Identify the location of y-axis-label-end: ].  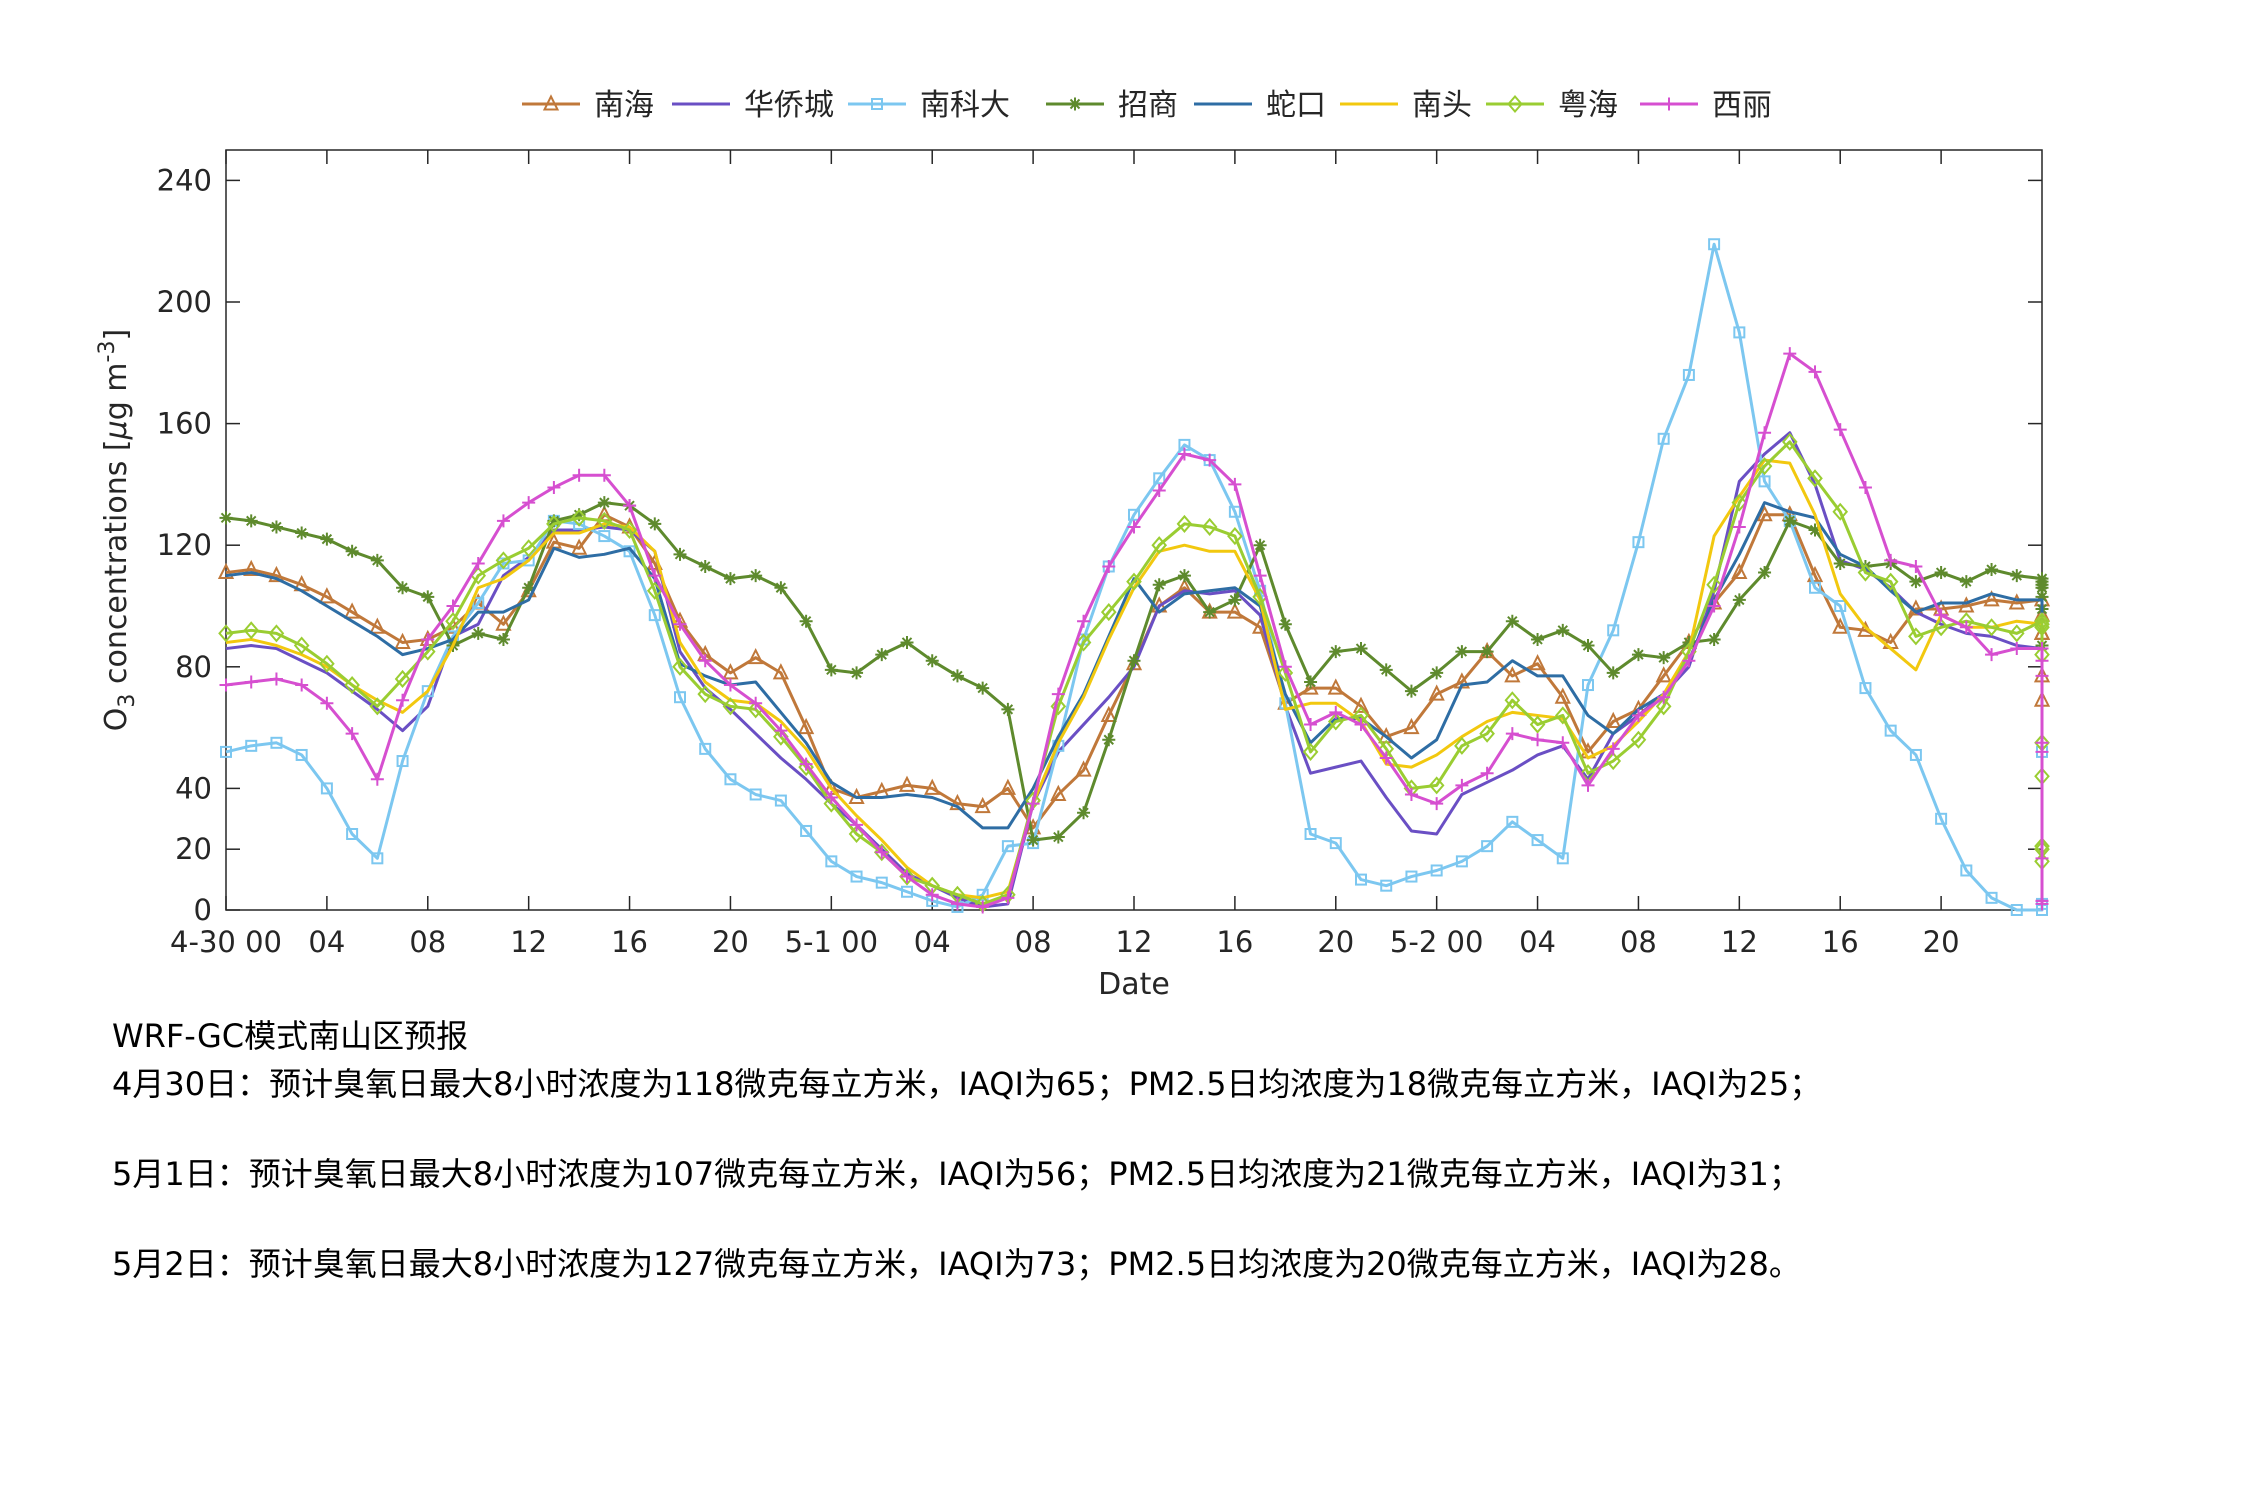
(116, 335).